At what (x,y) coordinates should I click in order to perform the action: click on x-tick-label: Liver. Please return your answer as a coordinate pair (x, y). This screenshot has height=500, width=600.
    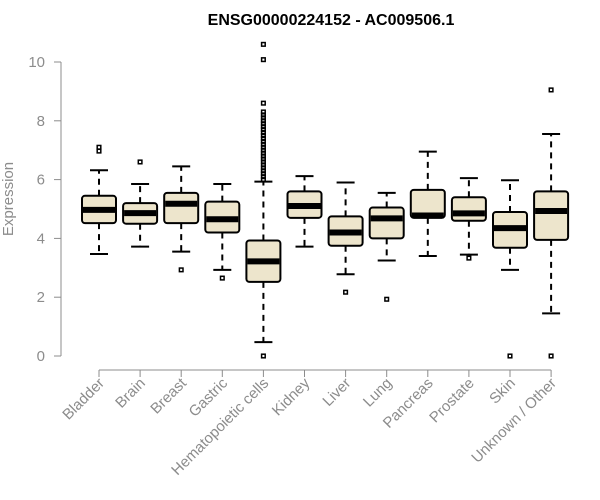
    Looking at the image, I should click on (336, 392).